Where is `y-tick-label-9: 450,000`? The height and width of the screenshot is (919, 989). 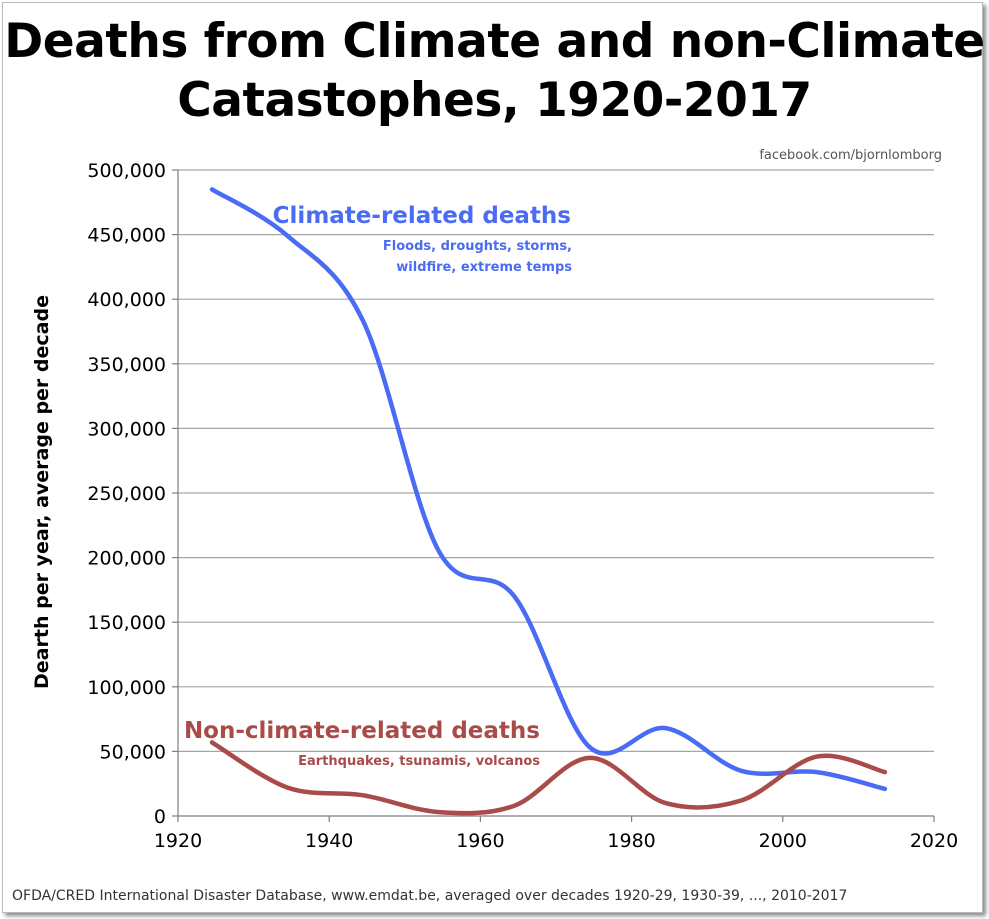
y-tick-label-9: 450,000 is located at coordinates (126, 236).